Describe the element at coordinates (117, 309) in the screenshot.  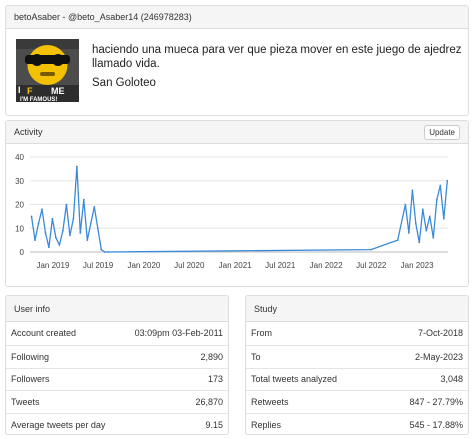
I see `user-info-header: User info` at that location.